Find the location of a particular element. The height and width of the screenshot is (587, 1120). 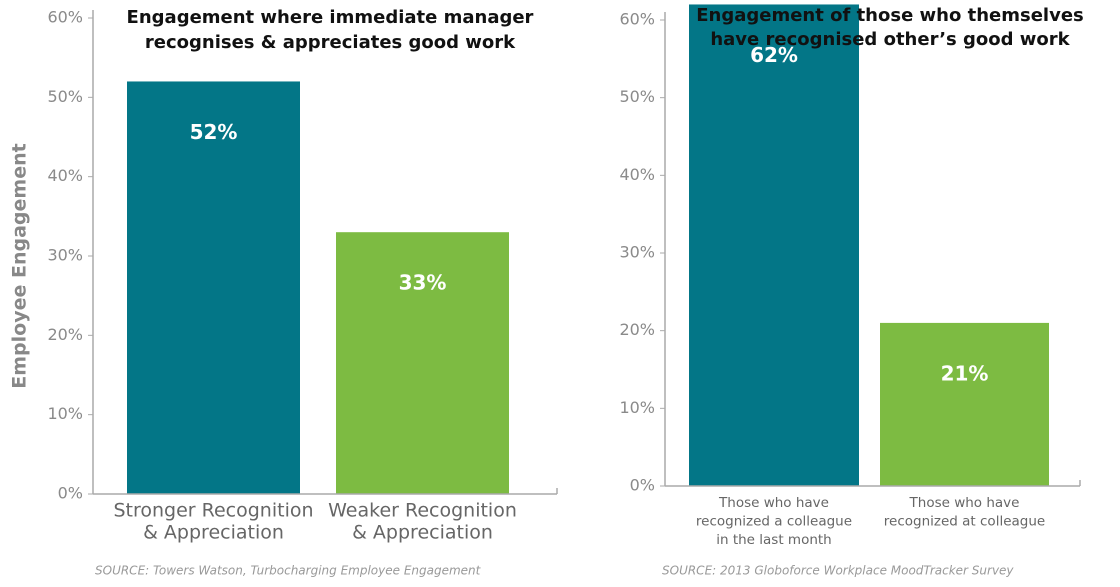

data-label: 52% is located at coordinates (214, 132).